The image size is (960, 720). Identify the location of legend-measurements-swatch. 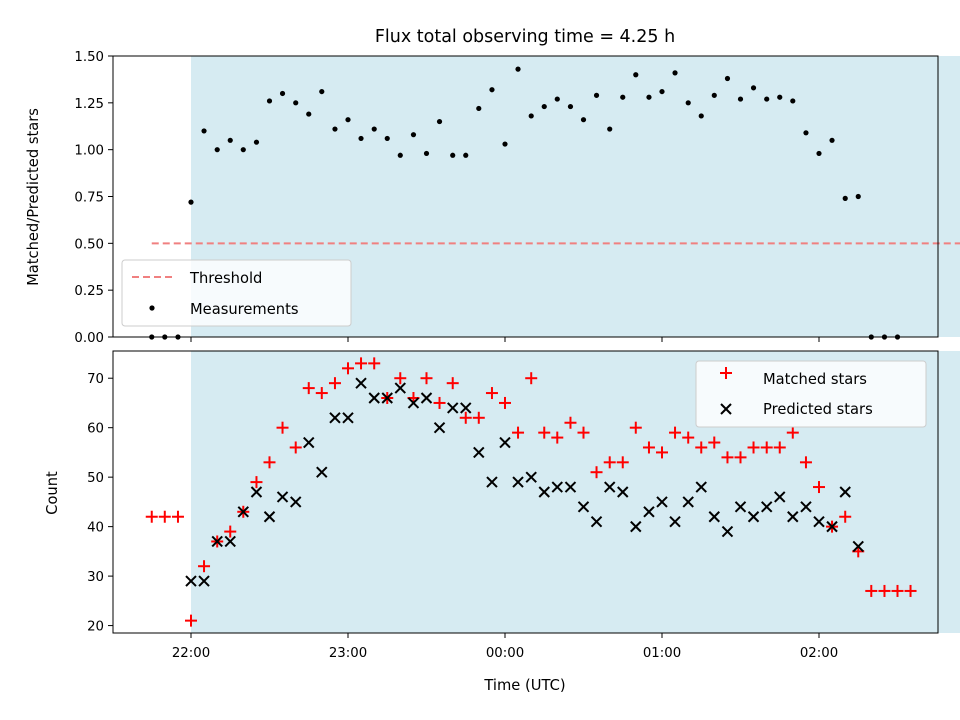
(152, 308).